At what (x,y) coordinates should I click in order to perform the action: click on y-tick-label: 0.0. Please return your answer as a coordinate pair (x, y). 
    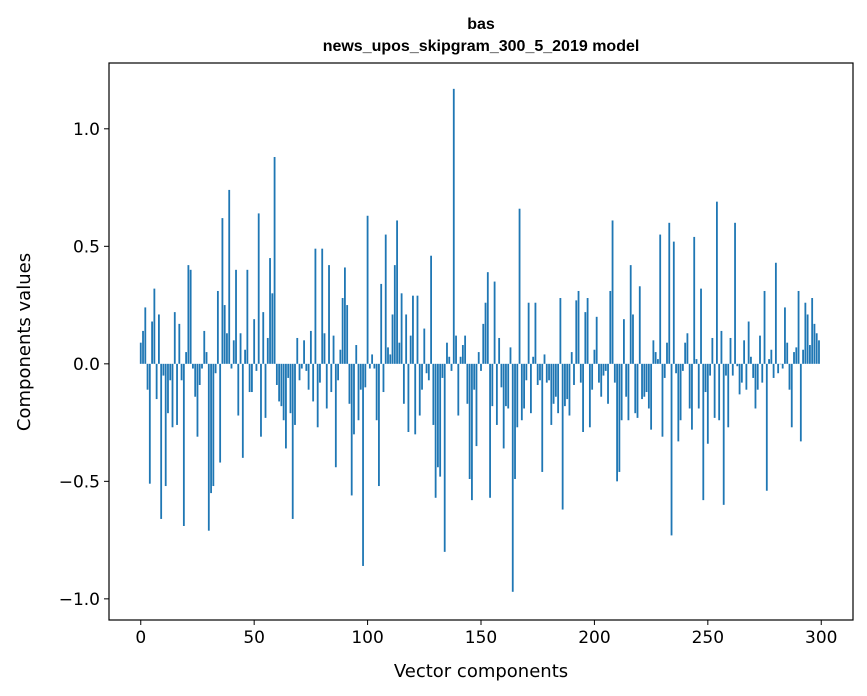
    Looking at the image, I should click on (86, 365).